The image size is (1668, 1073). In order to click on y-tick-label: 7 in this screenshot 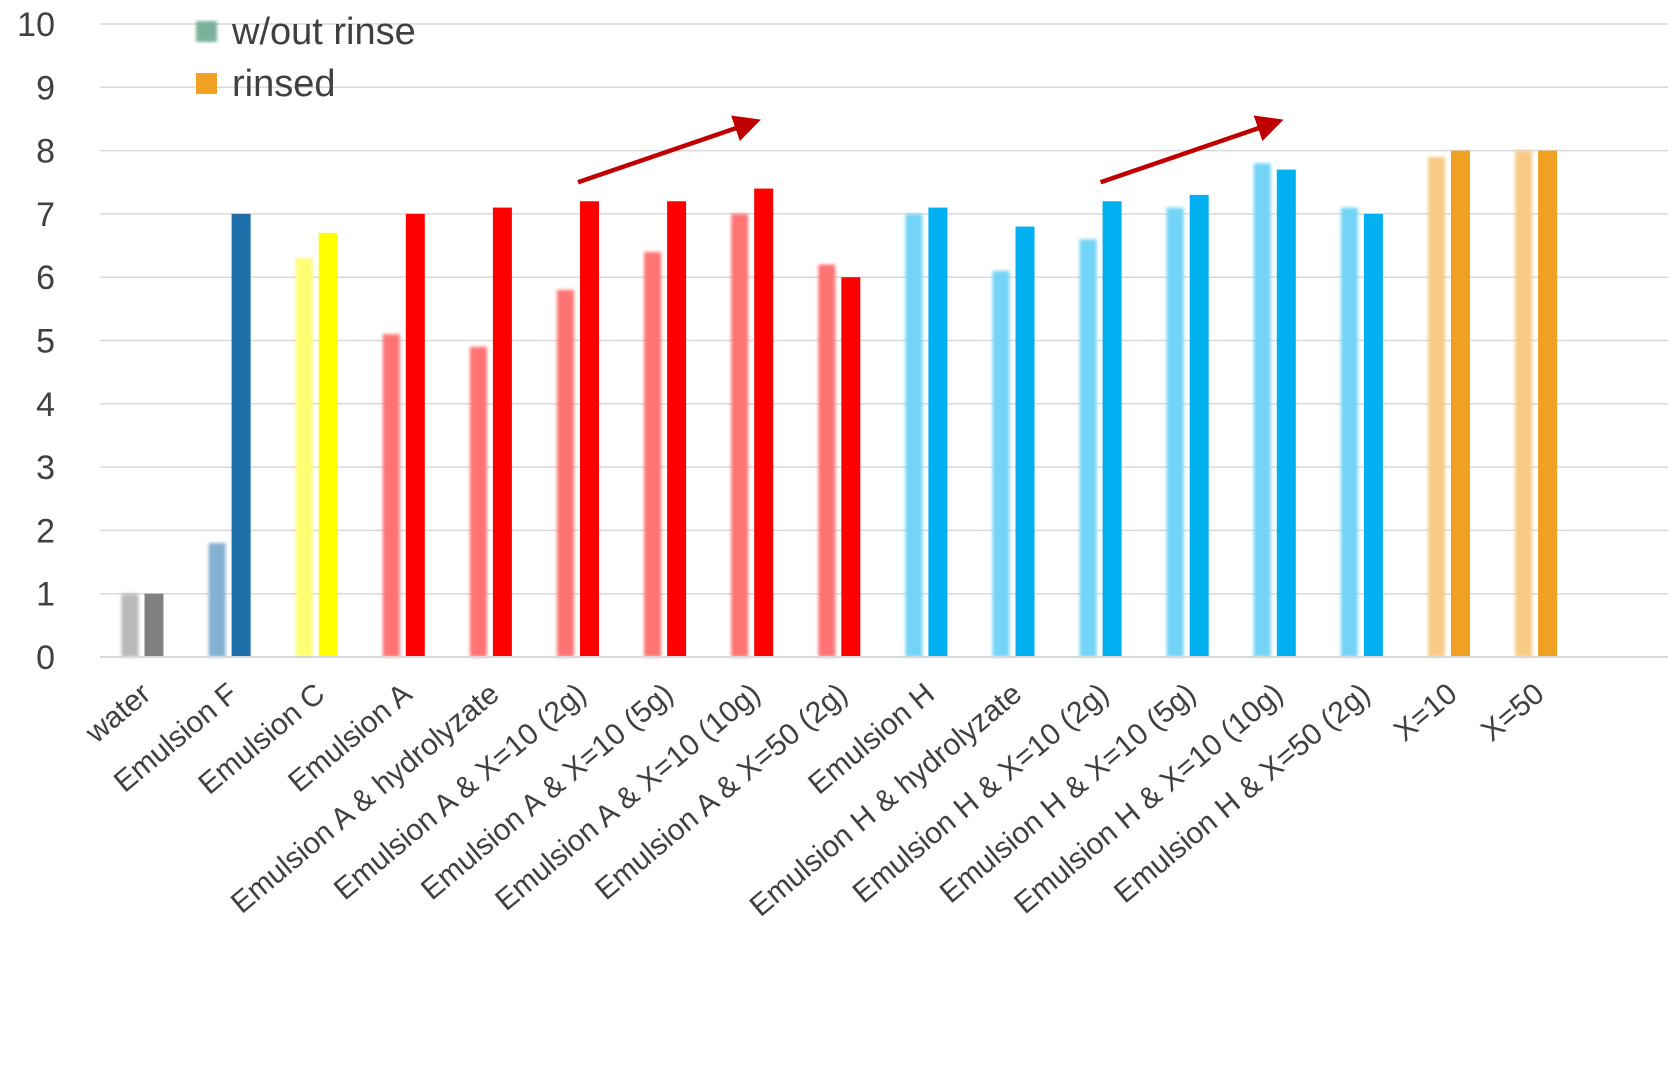, I will do `click(45, 215)`.